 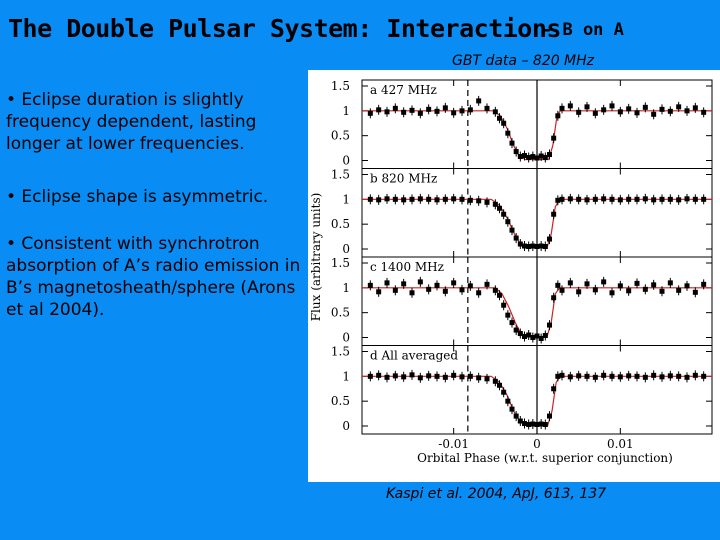 I want to click on y-tick-label: 0, so click(x=346, y=161).